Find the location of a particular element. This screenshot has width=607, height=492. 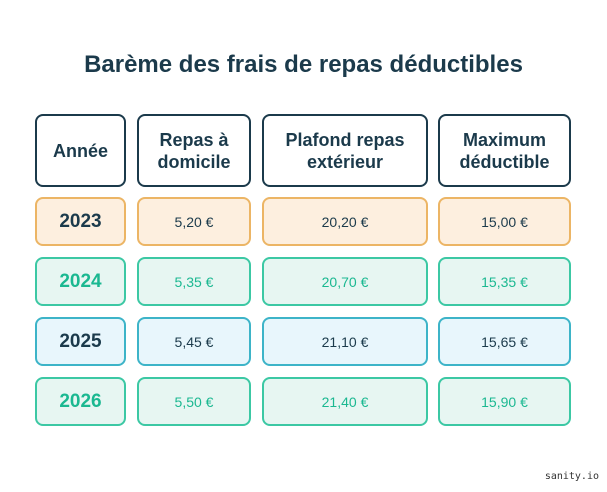

row-2025-year: 2025 is located at coordinates (80, 341).